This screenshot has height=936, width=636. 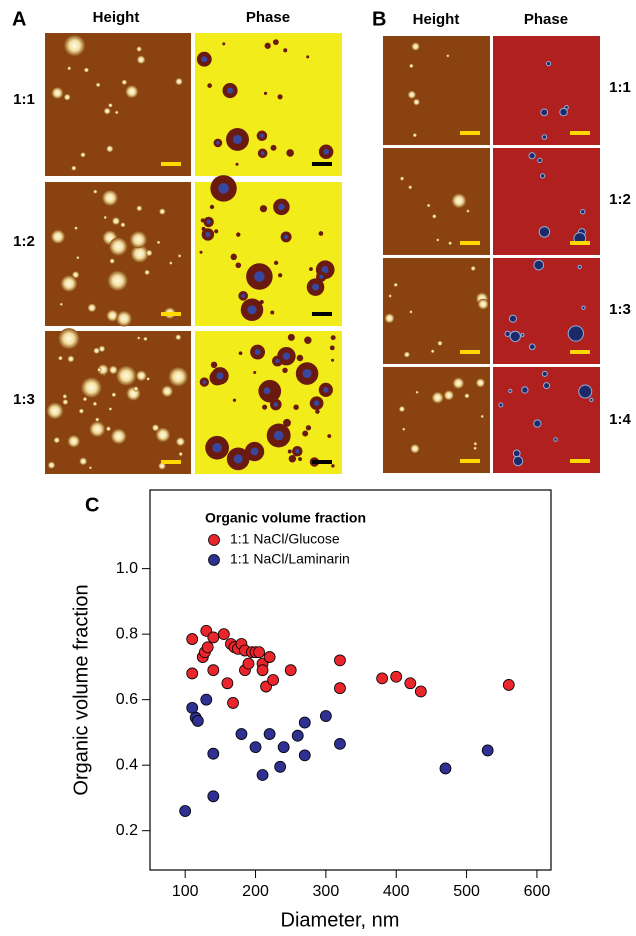 What do you see at coordinates (285, 539) in the screenshot?
I see `legend-label: 1:1 NaCl/Glucose` at bounding box center [285, 539].